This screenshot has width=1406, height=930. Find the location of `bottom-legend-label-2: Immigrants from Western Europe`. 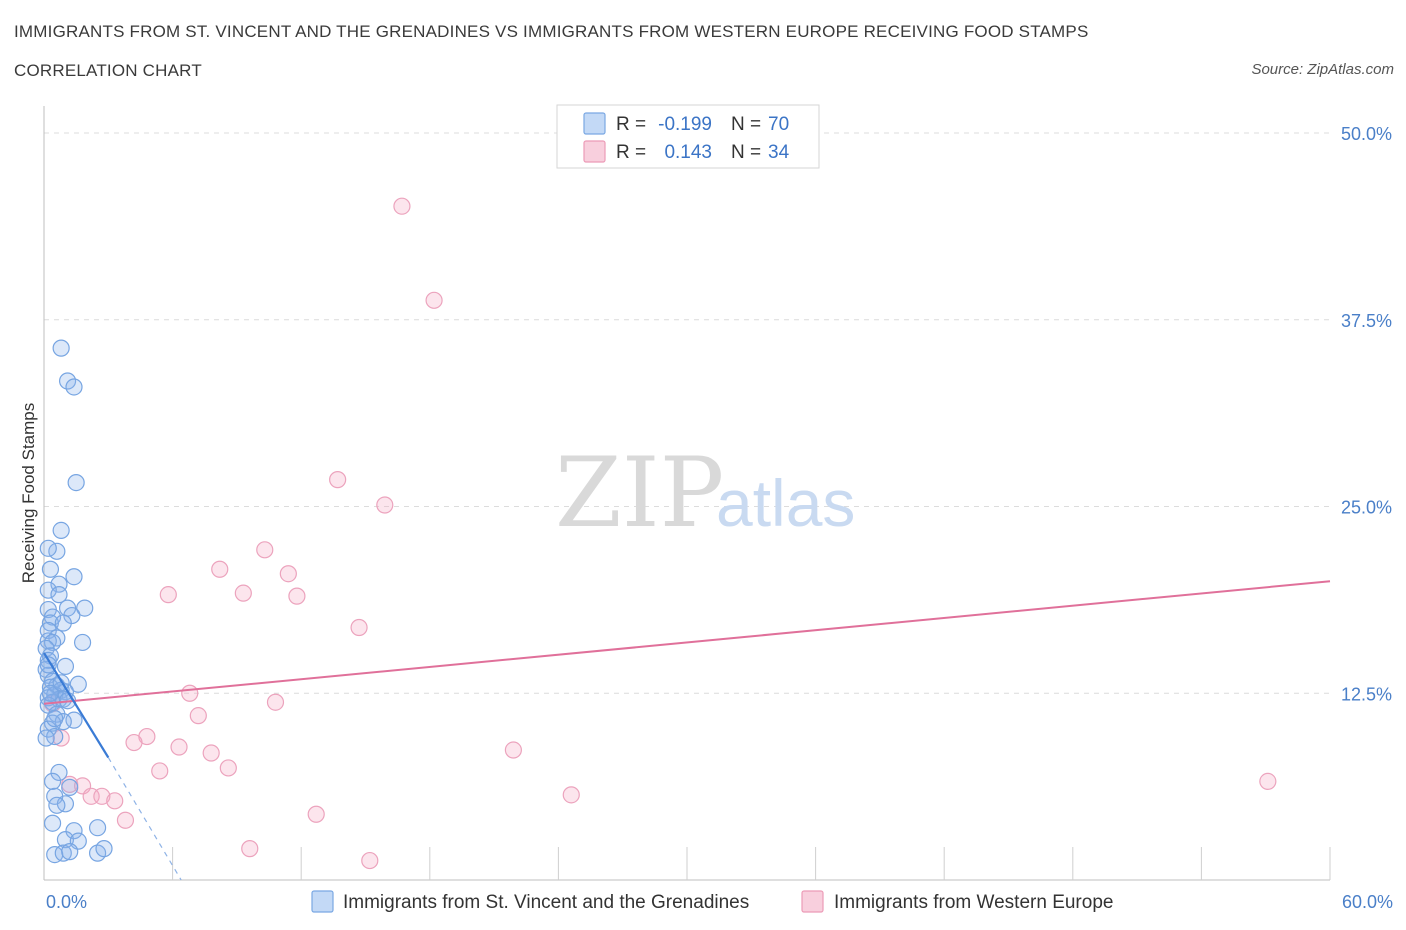

bottom-legend-label-2: Immigrants from Western Europe is located at coordinates (973, 902).